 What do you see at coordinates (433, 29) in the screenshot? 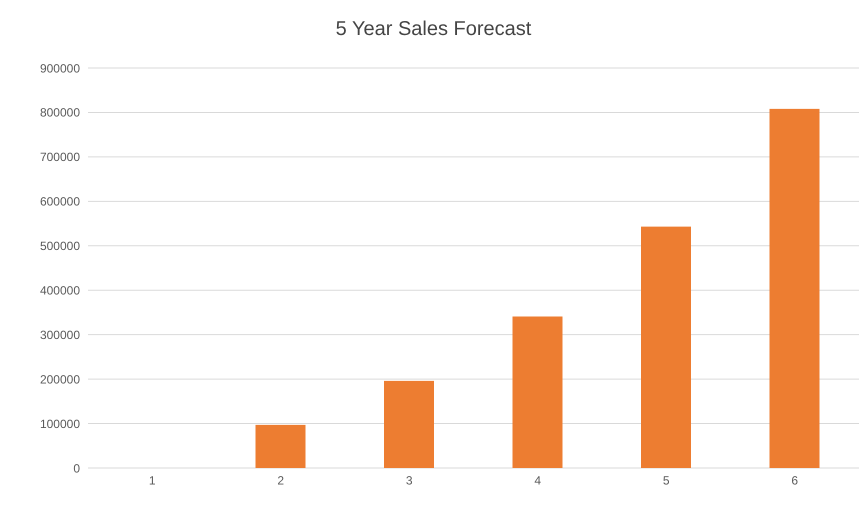
I see `chart-title: 5 Year Sales Forecast` at bounding box center [433, 29].